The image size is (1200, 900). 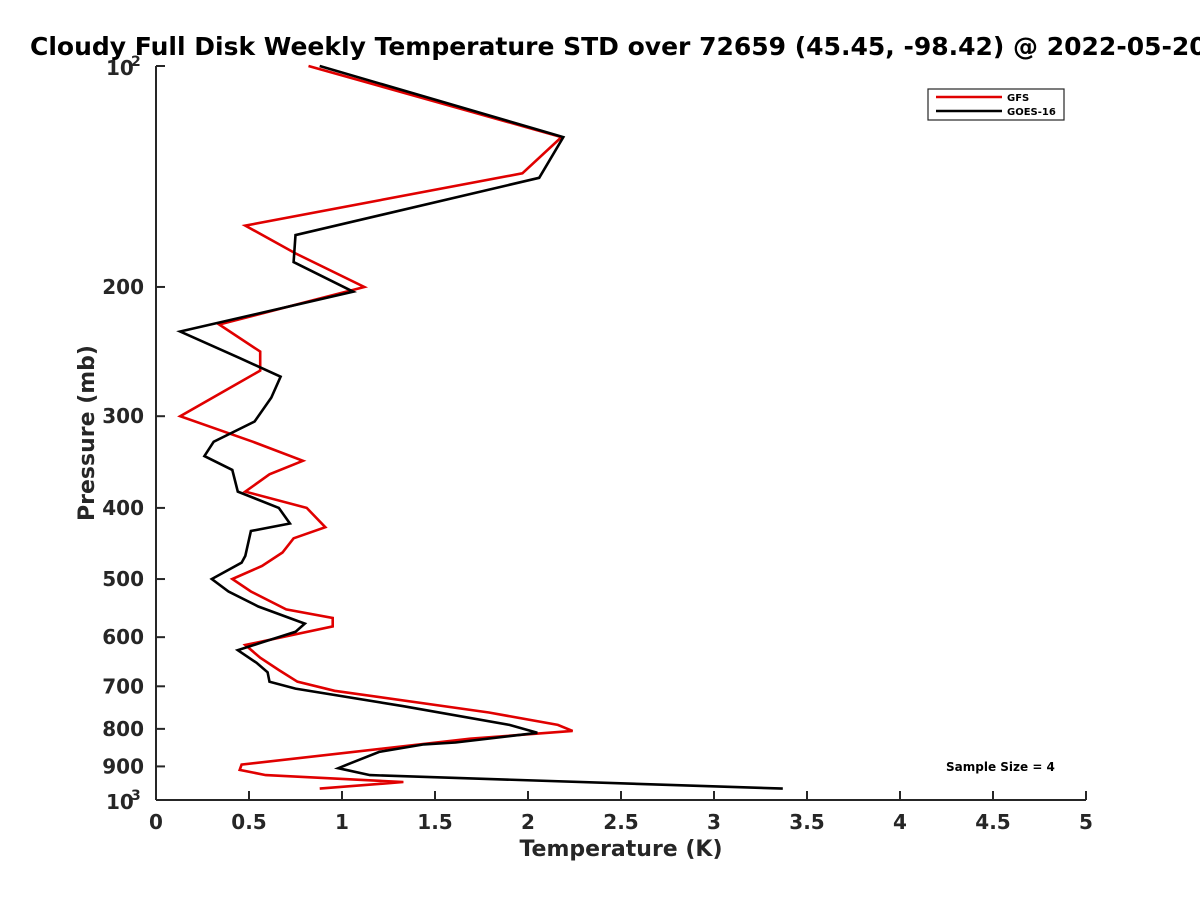 I want to click on x-tick-label: 2, so click(x=528, y=822).